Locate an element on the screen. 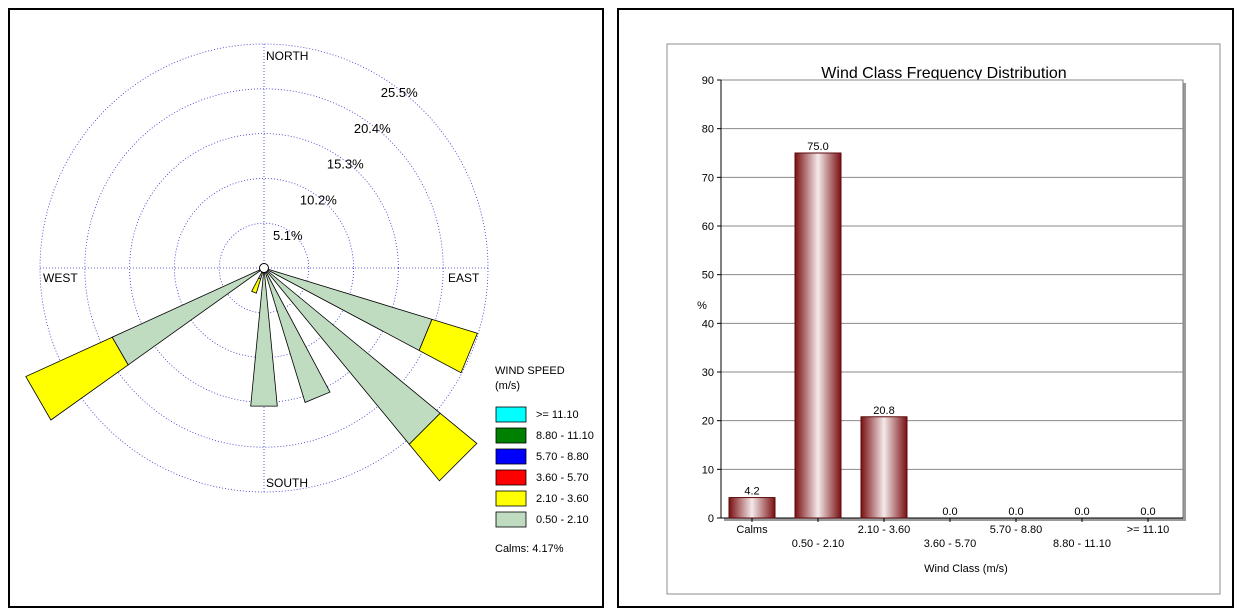  legend-title-line2: (m/s) is located at coordinates (507, 386).